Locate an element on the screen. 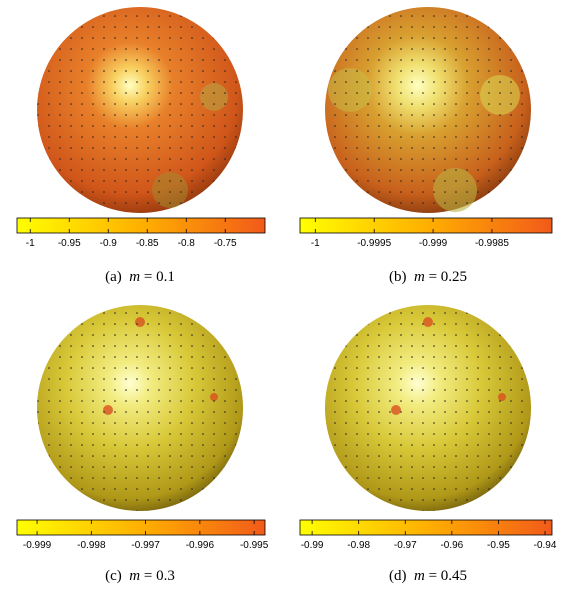 The height and width of the screenshot is (592, 566). colorbar-tick-label: -0.94 is located at coordinates (545, 545).